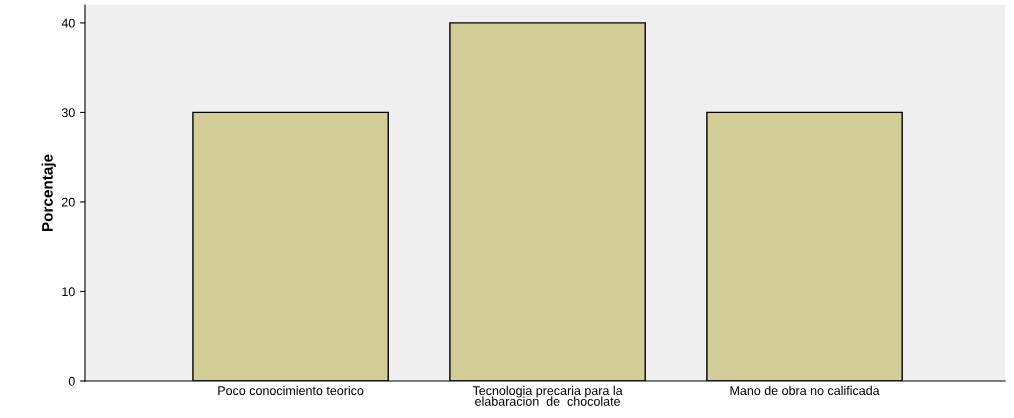 Image resolution: width=1014 pixels, height=418 pixels. Describe the element at coordinates (547, 395) in the screenshot. I see `x-tick-label: Tecnologia precaria para la elabaracion de chocolate` at that location.